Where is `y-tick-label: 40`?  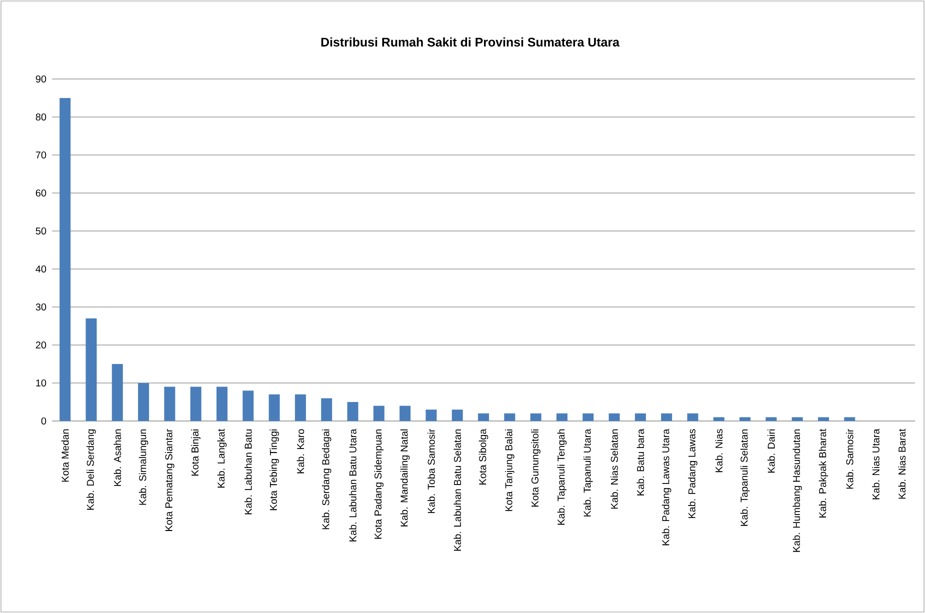
y-tick-label: 40 is located at coordinates (41, 269).